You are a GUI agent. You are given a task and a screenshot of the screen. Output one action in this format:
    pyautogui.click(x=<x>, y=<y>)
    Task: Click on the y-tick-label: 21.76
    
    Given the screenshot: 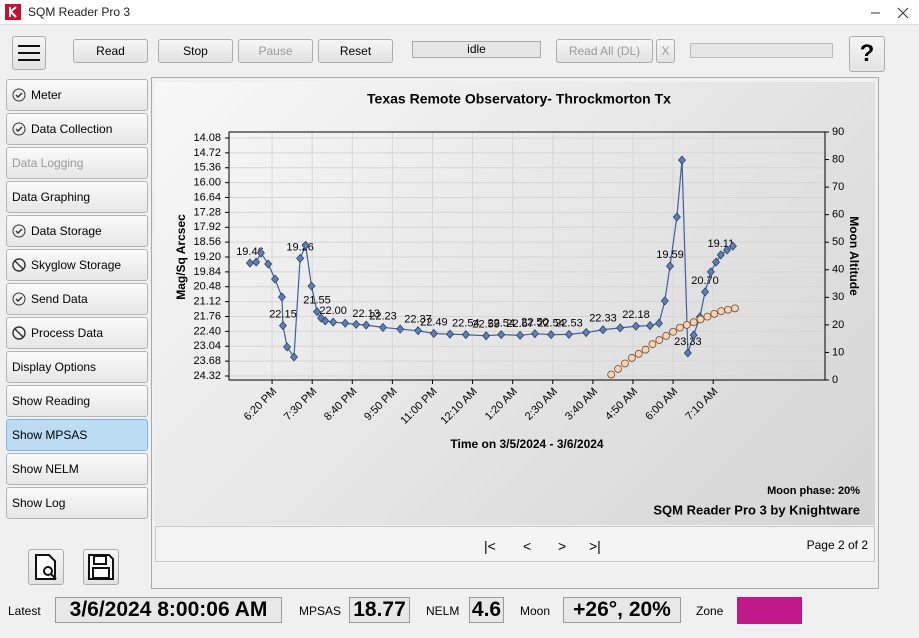 What is the action you would take?
    pyautogui.click(x=207, y=316)
    